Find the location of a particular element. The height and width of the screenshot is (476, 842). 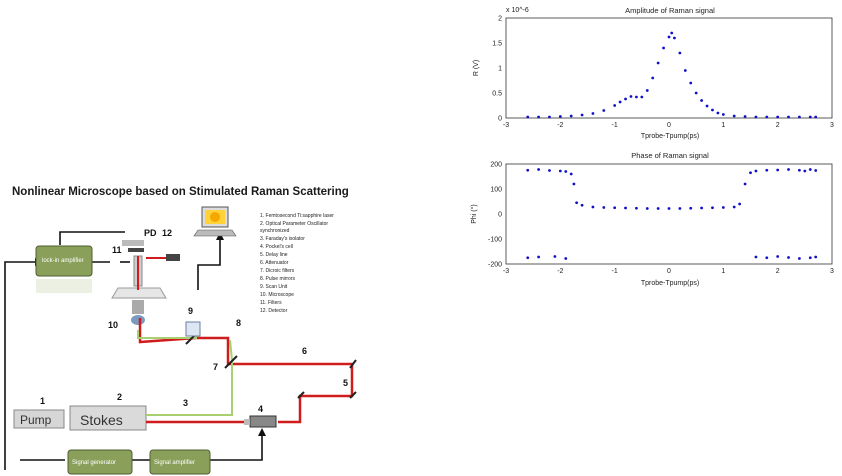

legend-line: 4. Pockel's cell is located at coordinates (276, 247).